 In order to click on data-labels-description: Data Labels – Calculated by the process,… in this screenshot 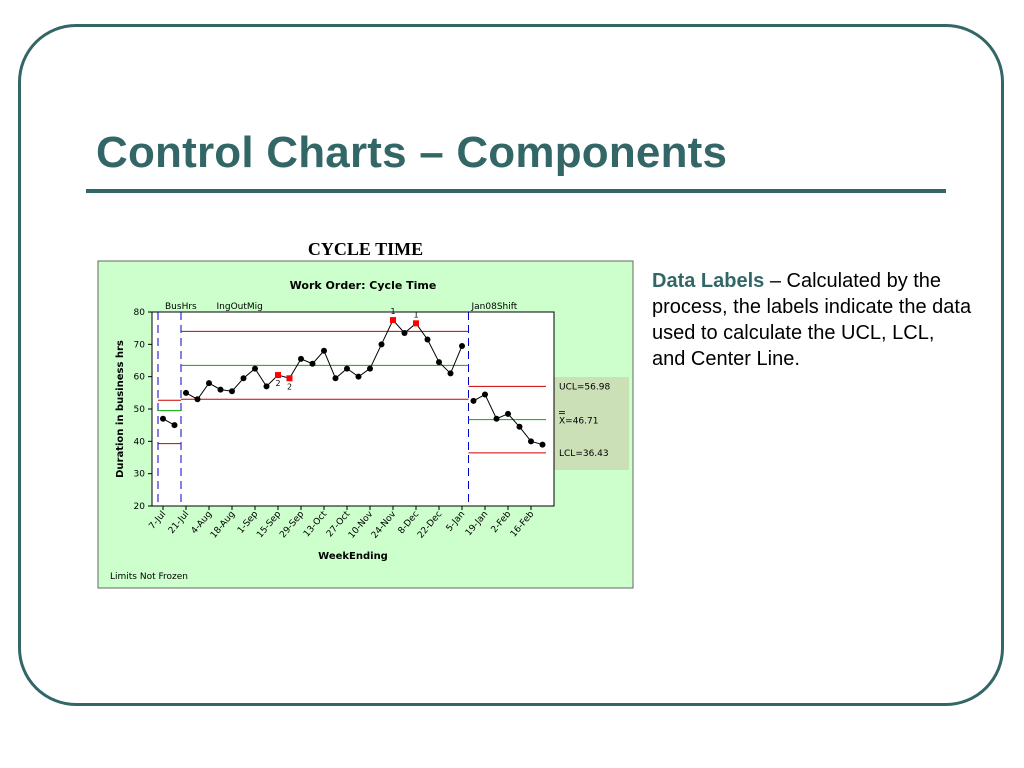, I will do `click(812, 320)`.